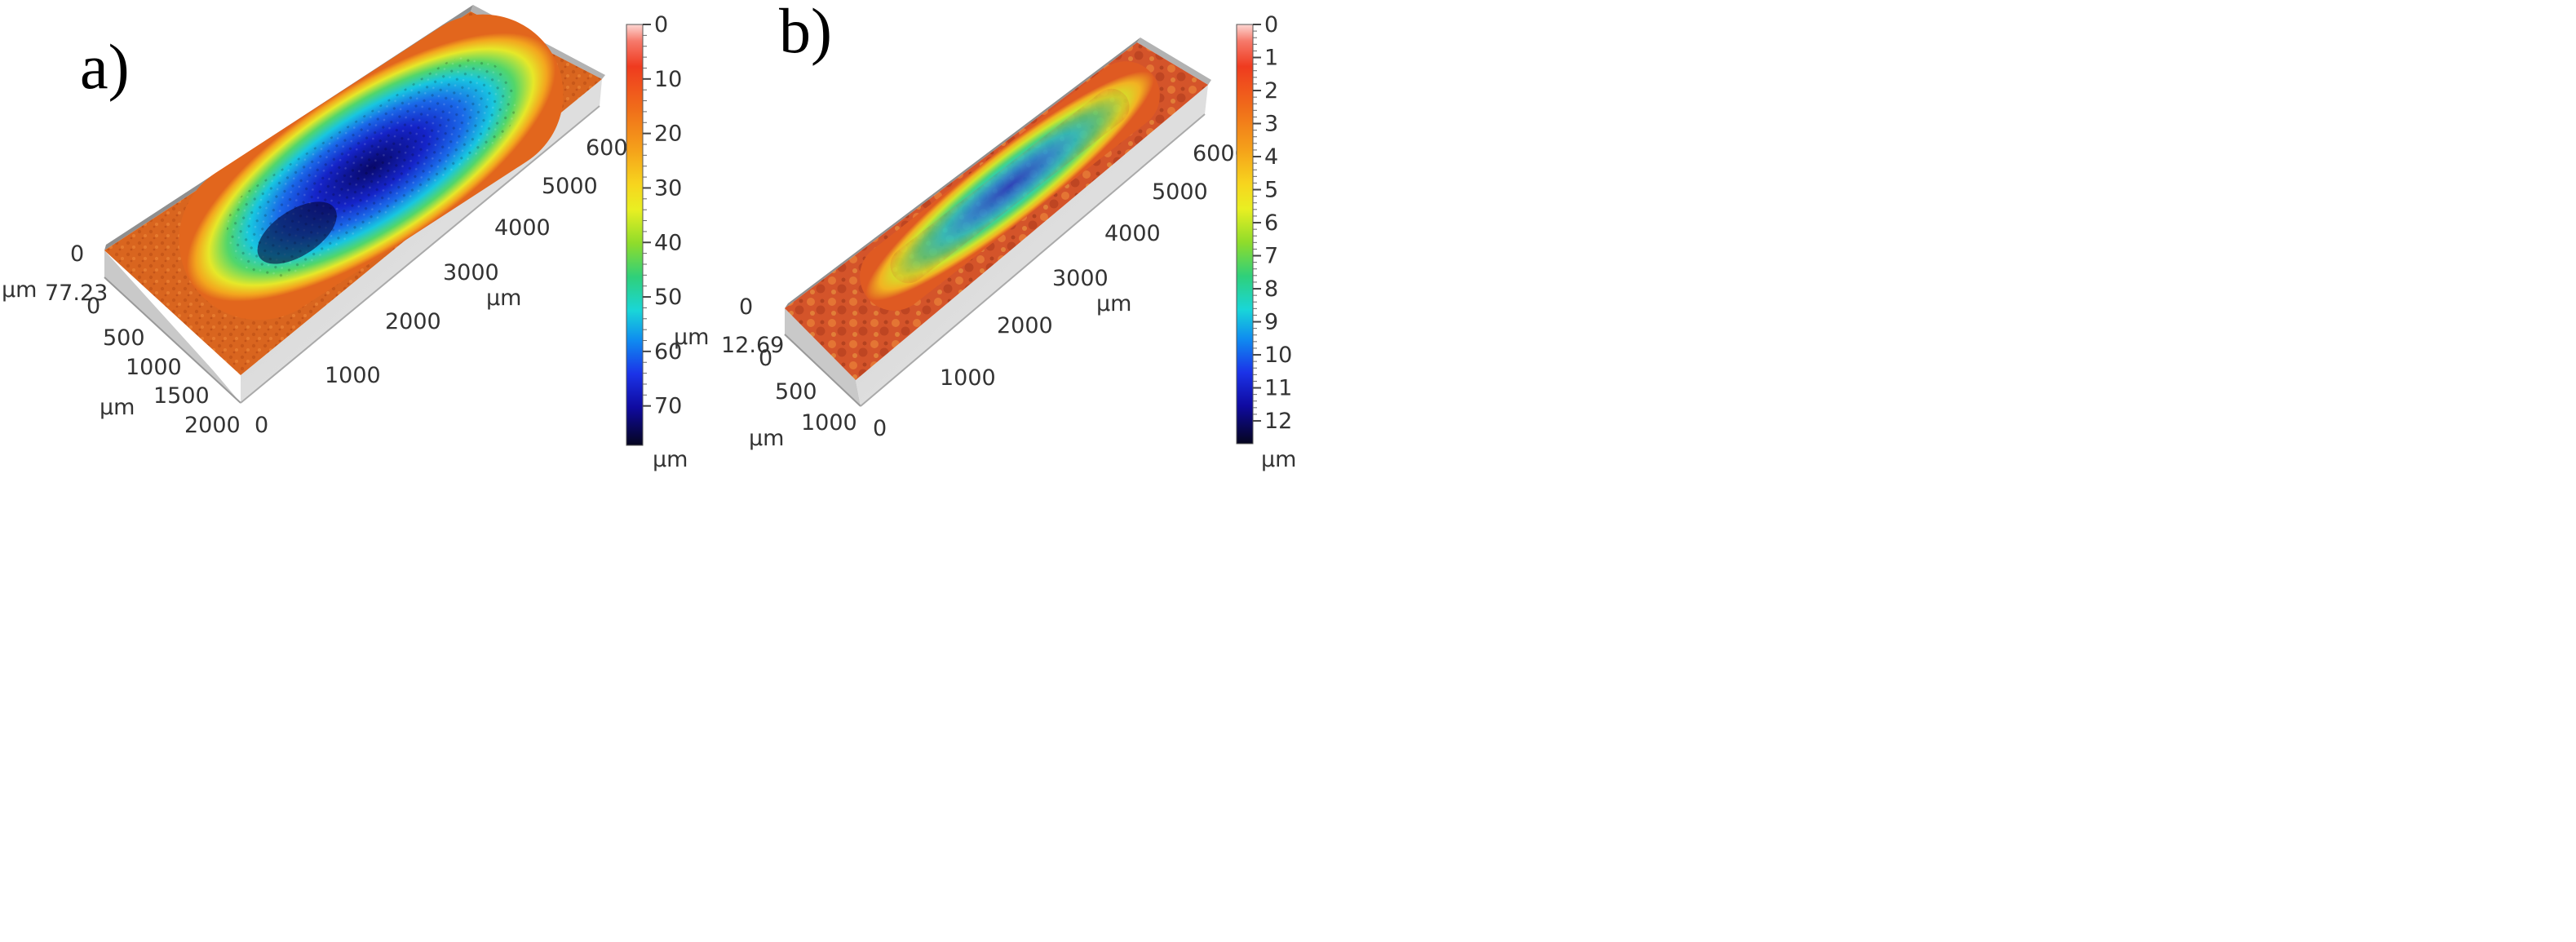  What do you see at coordinates (1271, 191) in the screenshot?
I see `panel-b-colorbar-tick-label: 5` at bounding box center [1271, 191].